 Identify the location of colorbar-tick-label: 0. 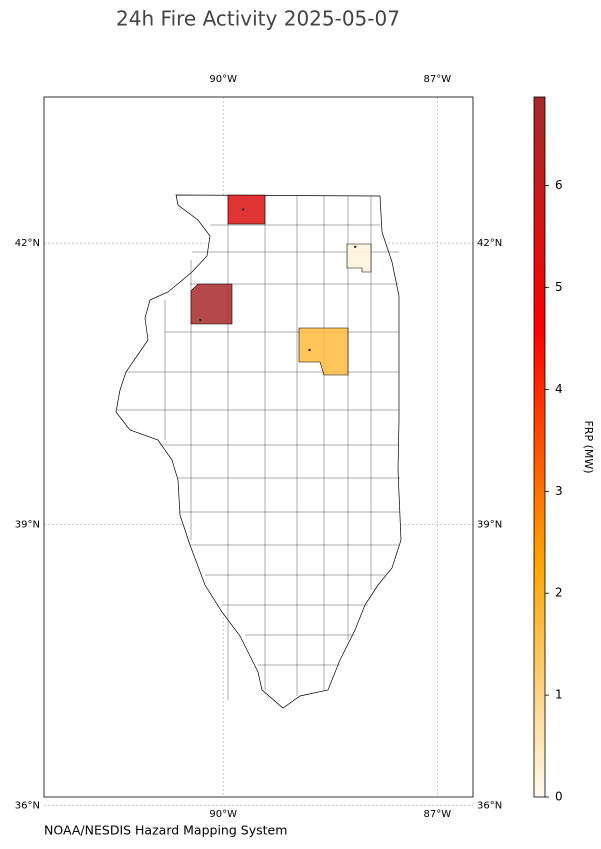
(559, 797).